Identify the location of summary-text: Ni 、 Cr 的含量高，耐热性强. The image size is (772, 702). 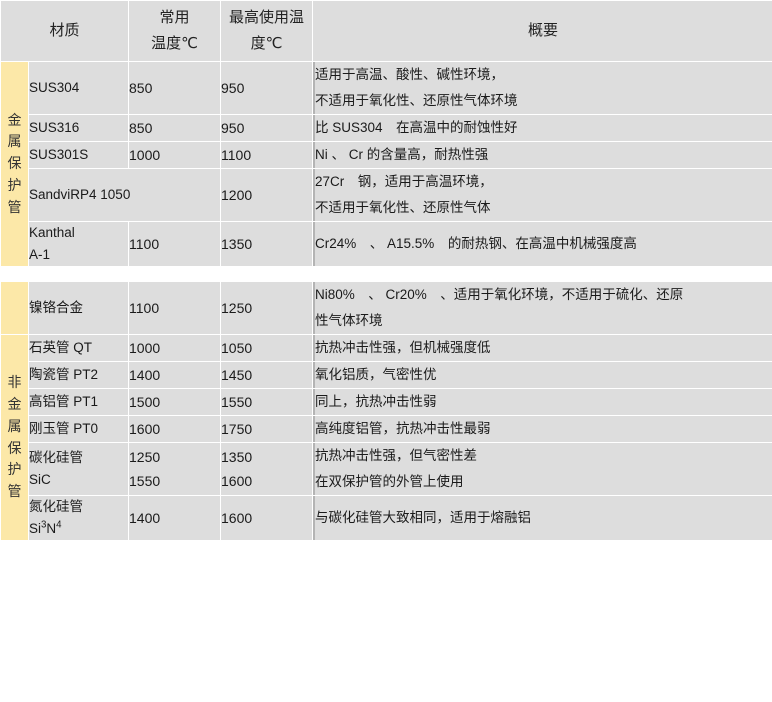
(542, 155).